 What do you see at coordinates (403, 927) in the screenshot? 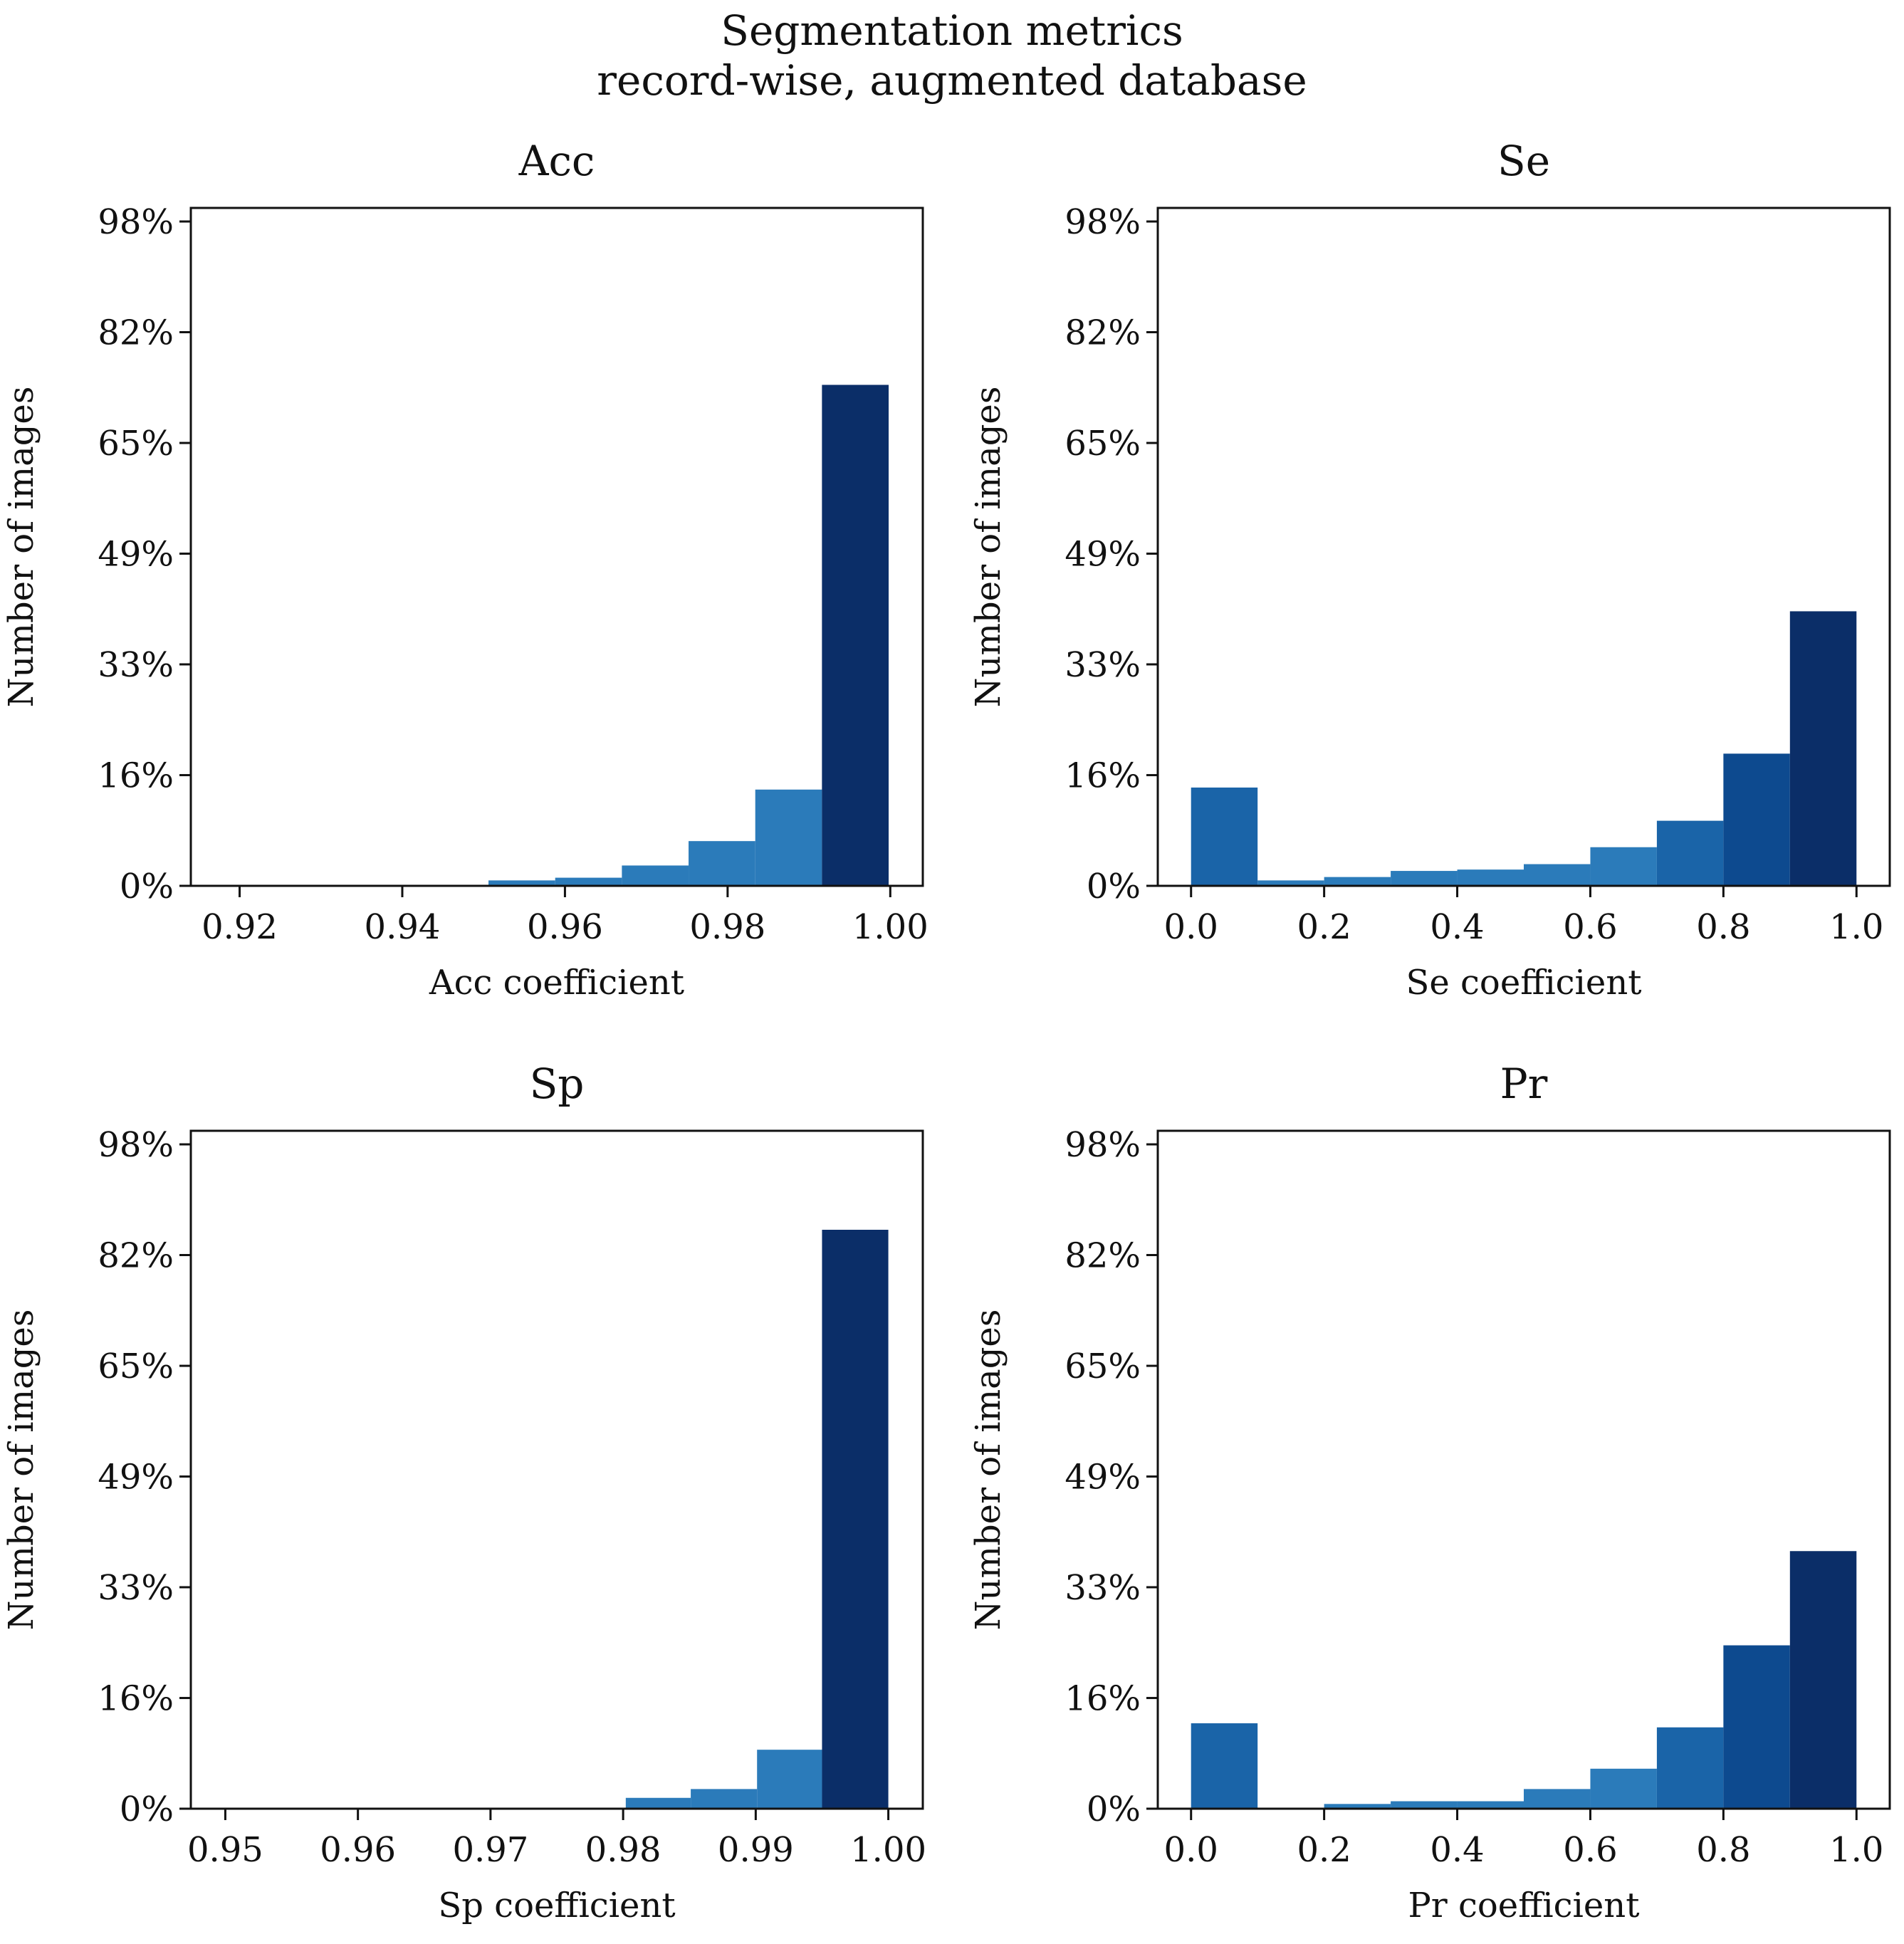
I see `x-tick-label: 0.94` at bounding box center [403, 927].